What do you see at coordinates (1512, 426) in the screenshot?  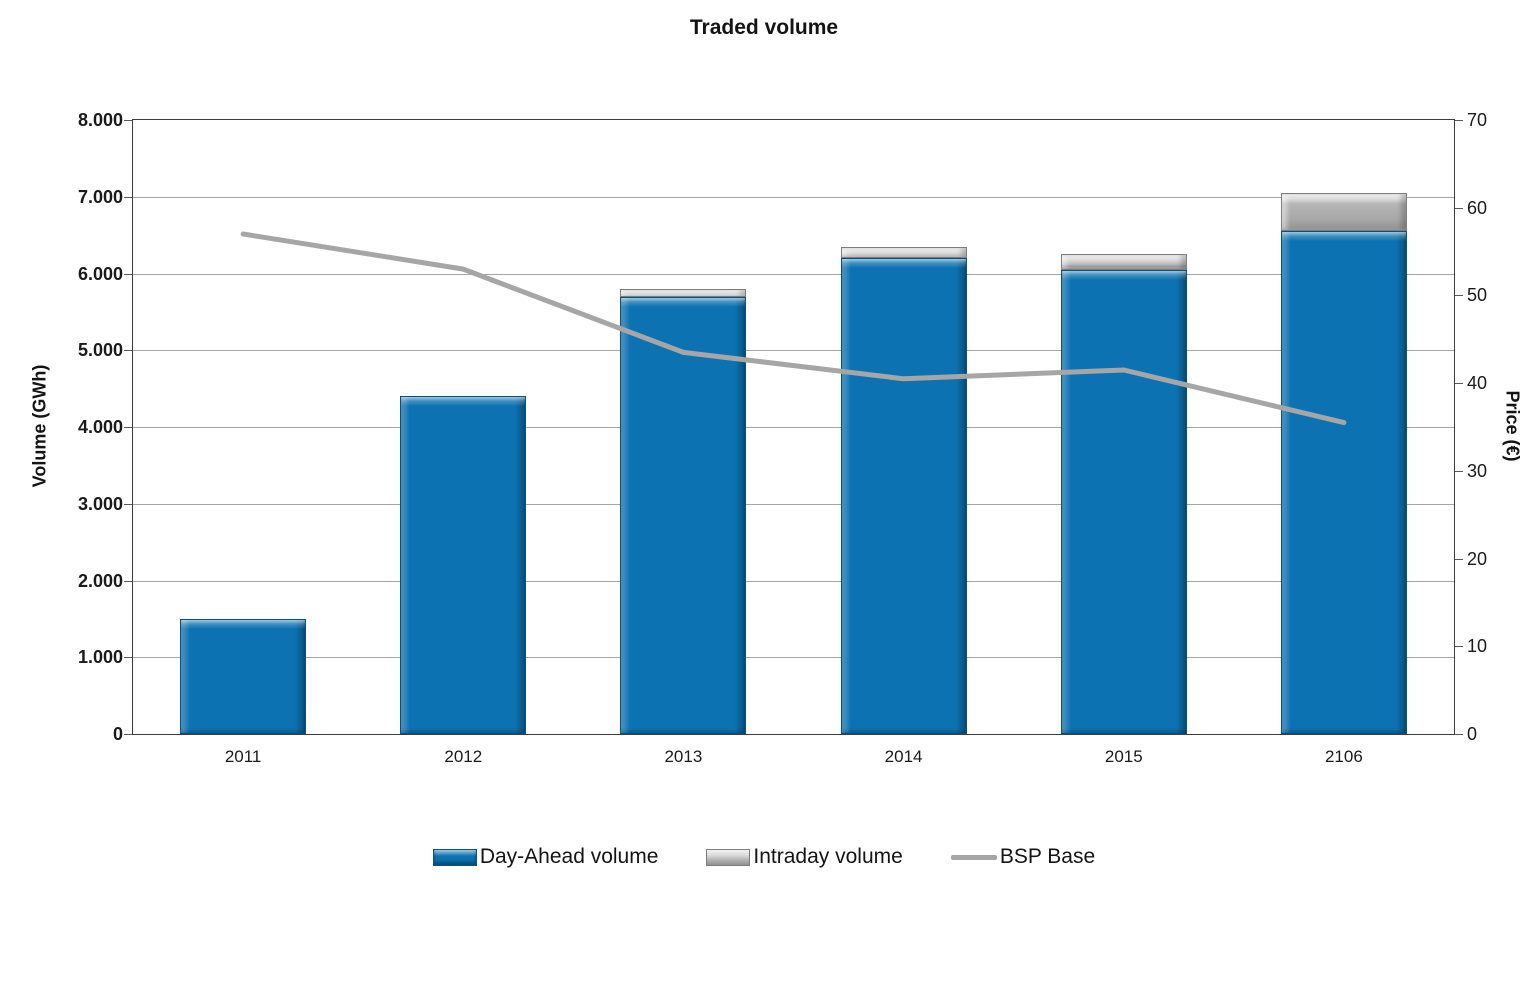 I see `right-axis-title: Price (€)` at bounding box center [1512, 426].